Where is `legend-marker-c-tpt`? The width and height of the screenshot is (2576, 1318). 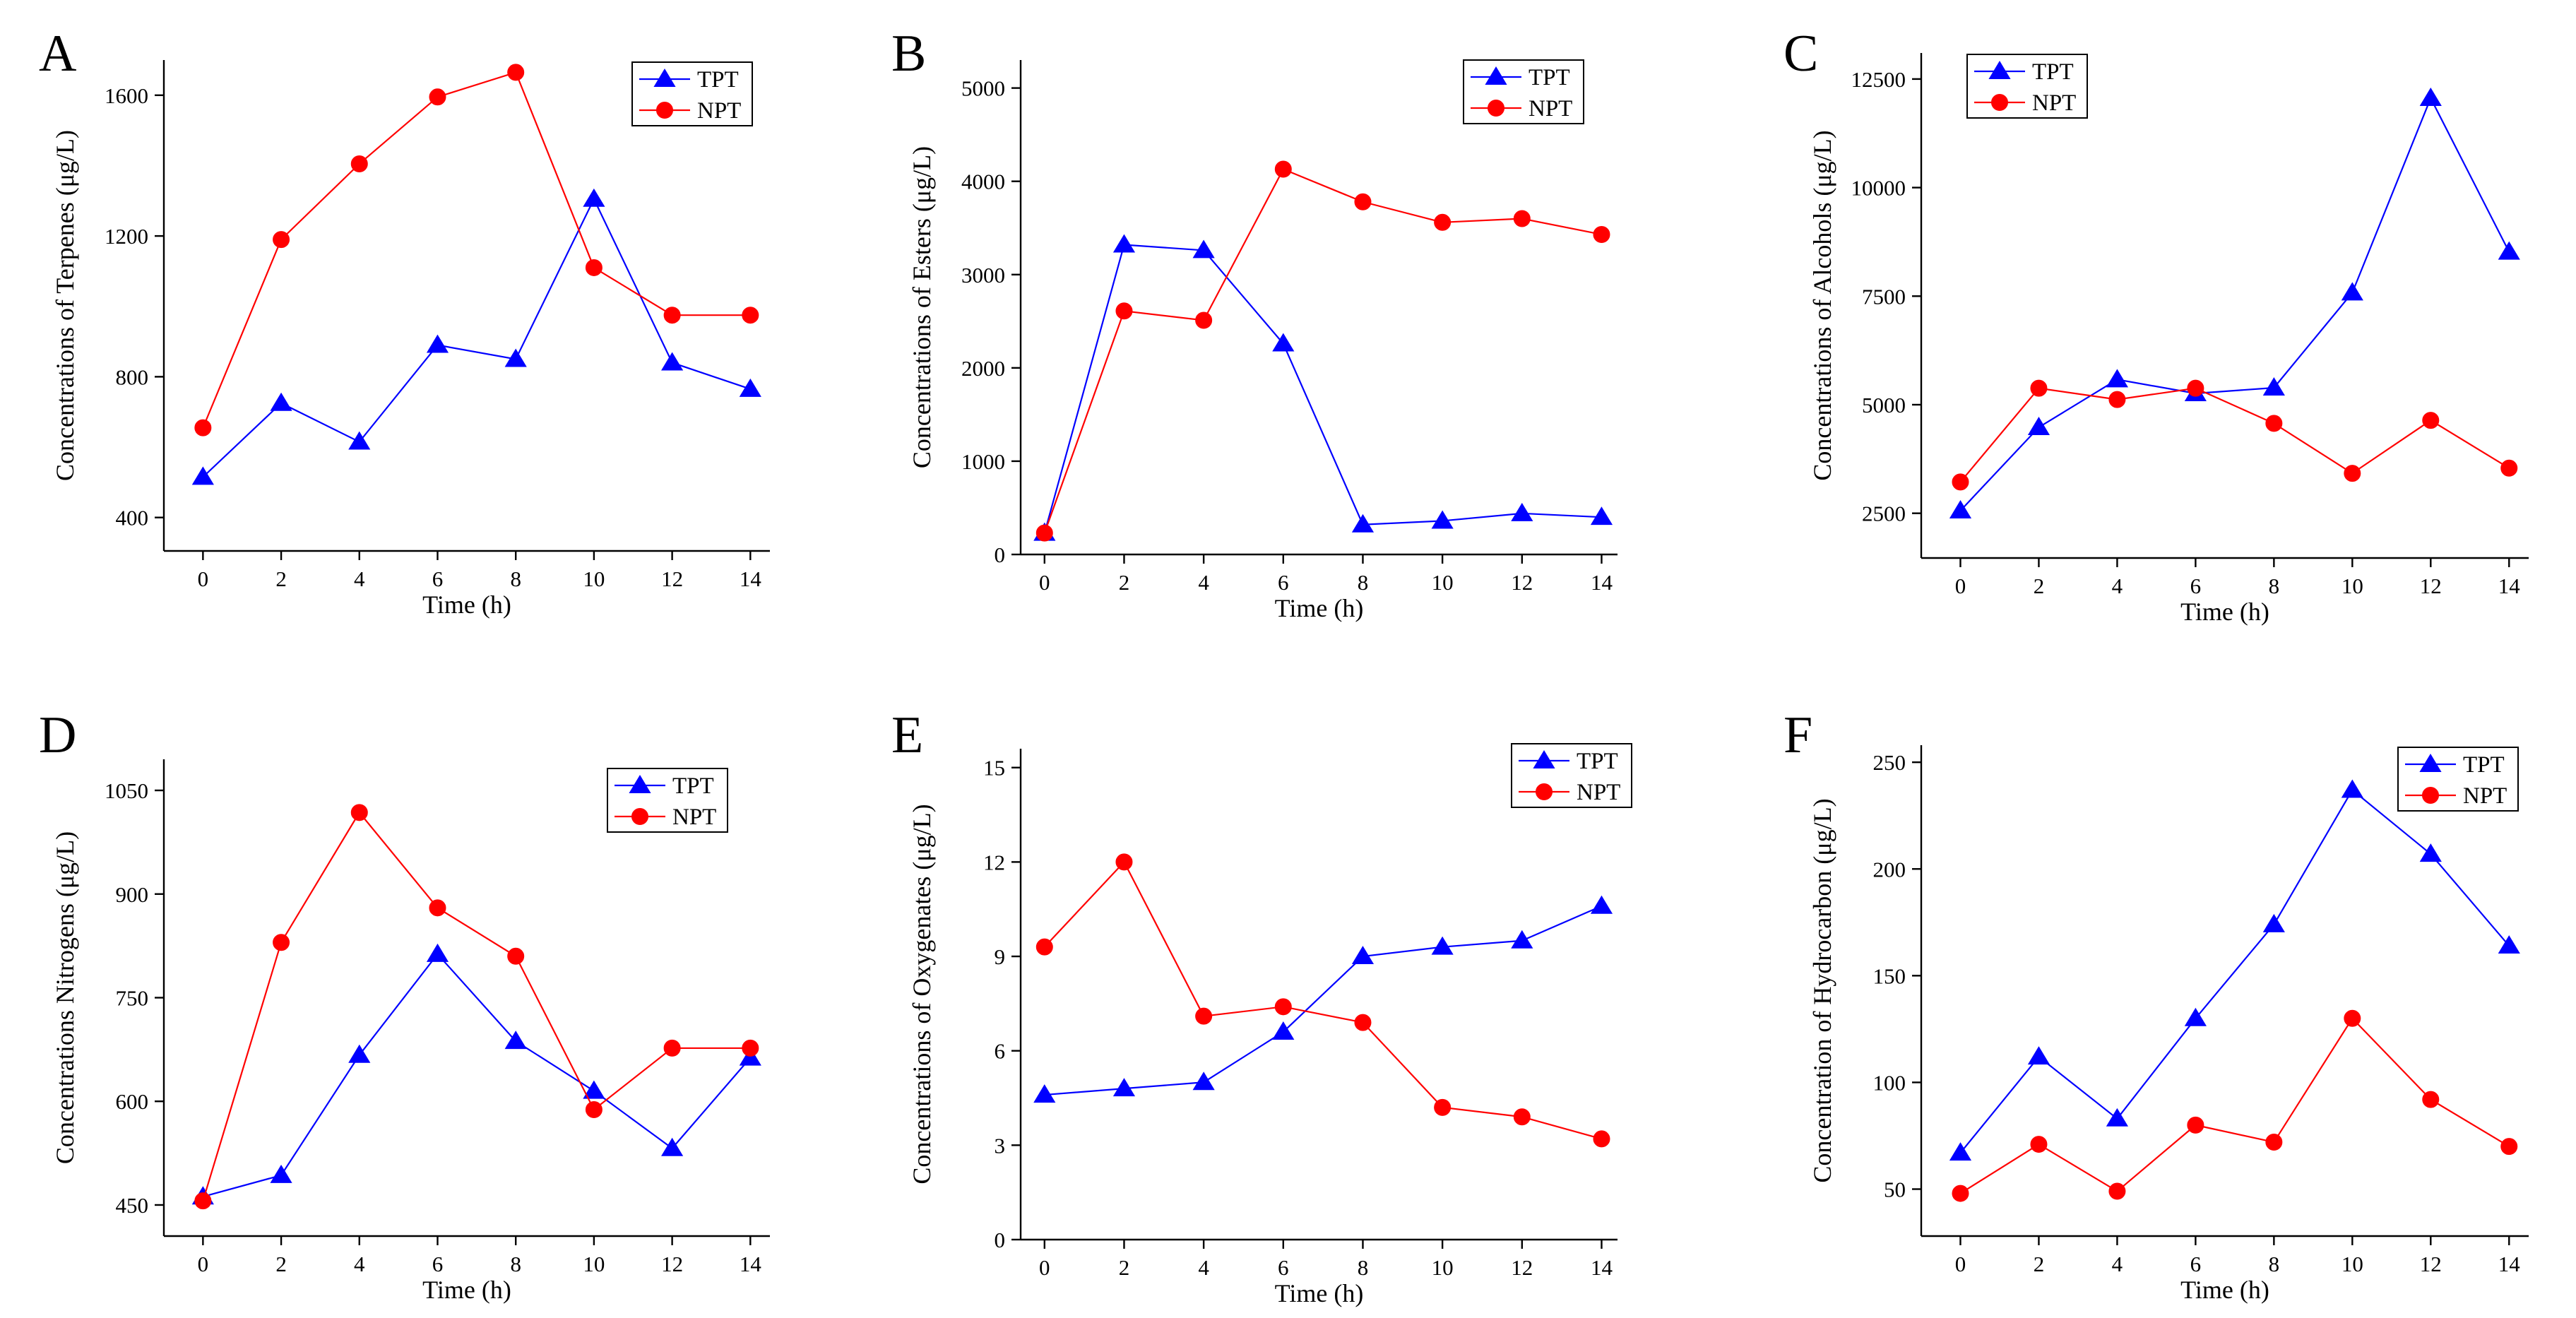
legend-marker-c-tpt is located at coordinates (1999, 70).